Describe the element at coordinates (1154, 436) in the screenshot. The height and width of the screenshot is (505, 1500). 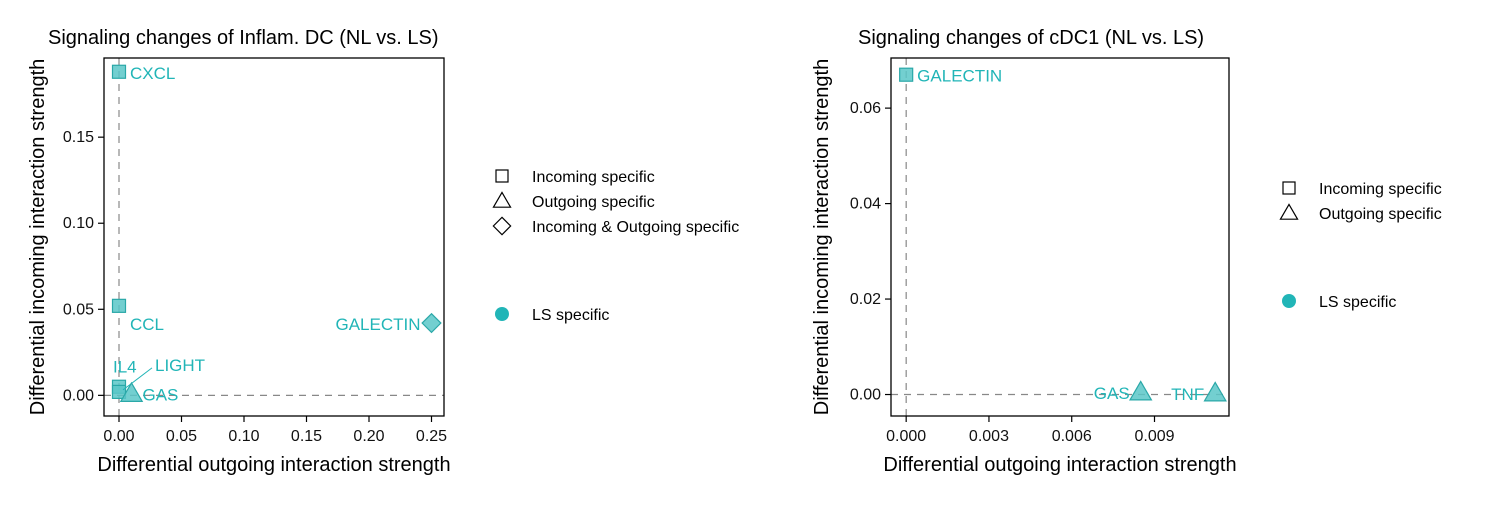
I see `x-tick-label: 0.009` at that location.